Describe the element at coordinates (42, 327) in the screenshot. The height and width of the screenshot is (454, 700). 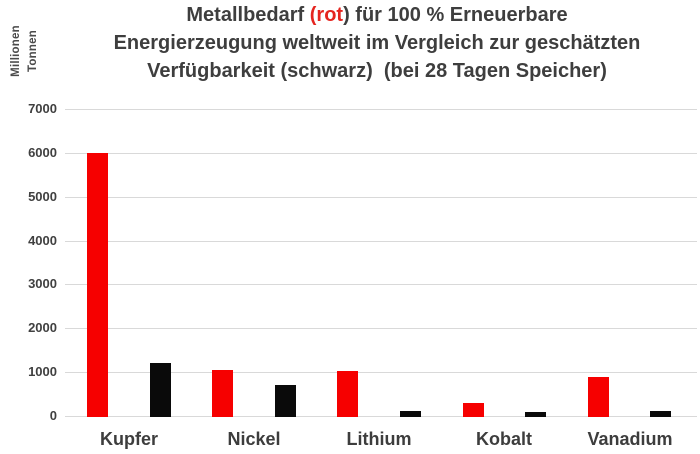
I see `y-tick-label-2000: 2000` at that location.